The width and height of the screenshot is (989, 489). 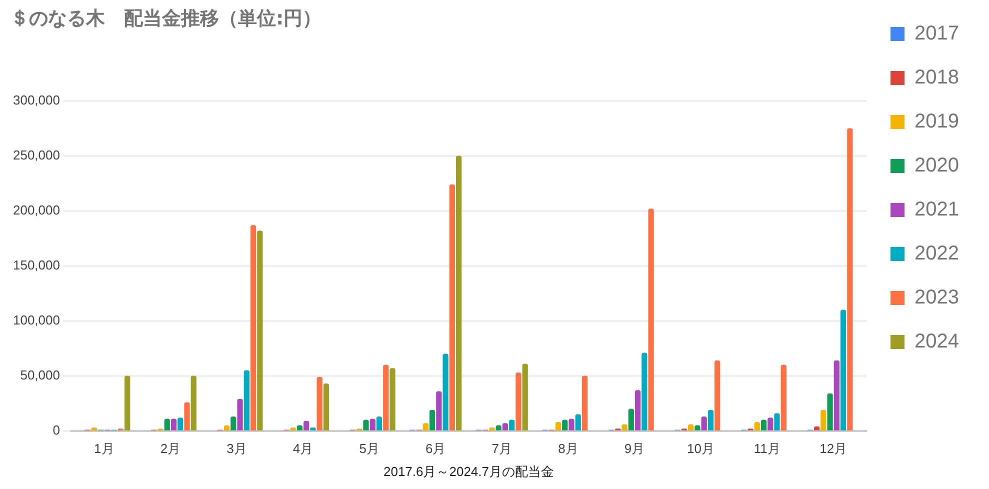 I want to click on x-axis-title: 2017.6月～2024.7月の配当金, so click(x=468, y=471).